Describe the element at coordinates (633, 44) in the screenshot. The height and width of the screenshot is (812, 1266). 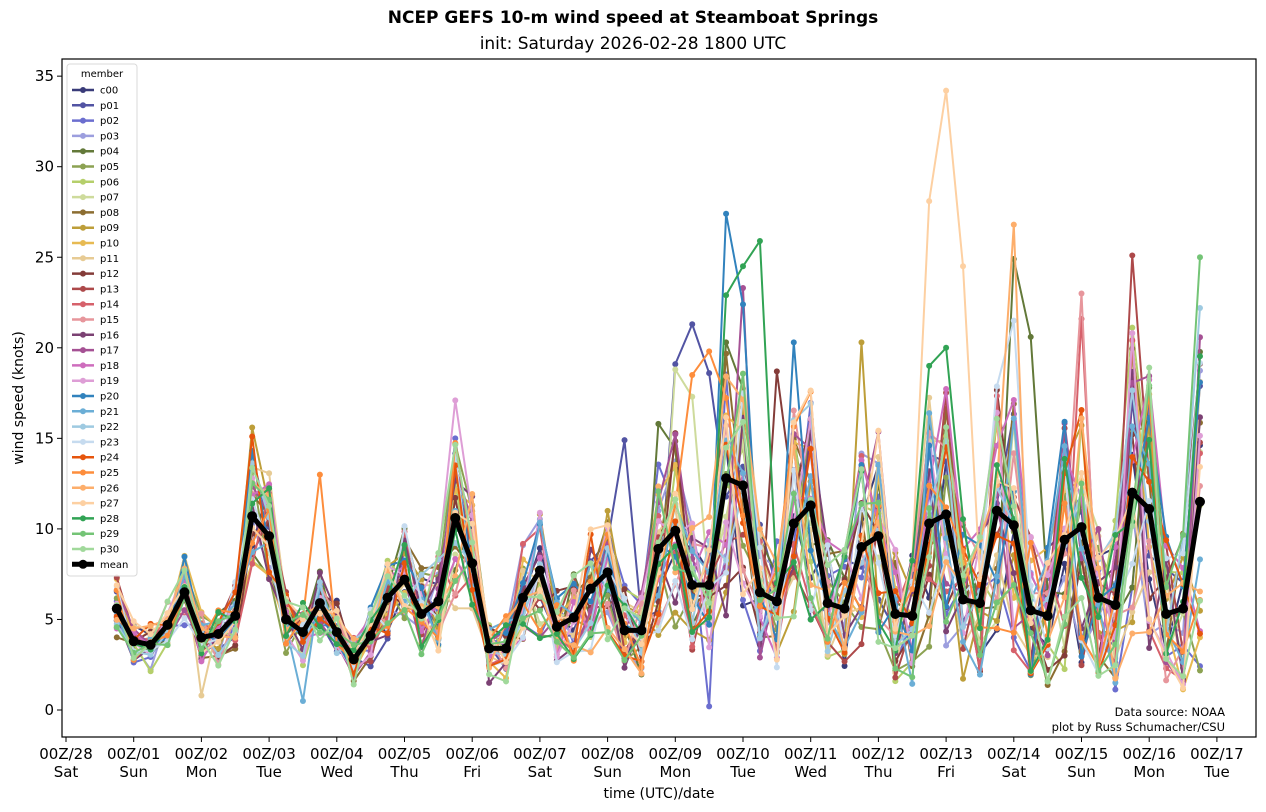
I see `chart-subtitle: init: Saturday 2026-02-28 1800 UTC` at that location.